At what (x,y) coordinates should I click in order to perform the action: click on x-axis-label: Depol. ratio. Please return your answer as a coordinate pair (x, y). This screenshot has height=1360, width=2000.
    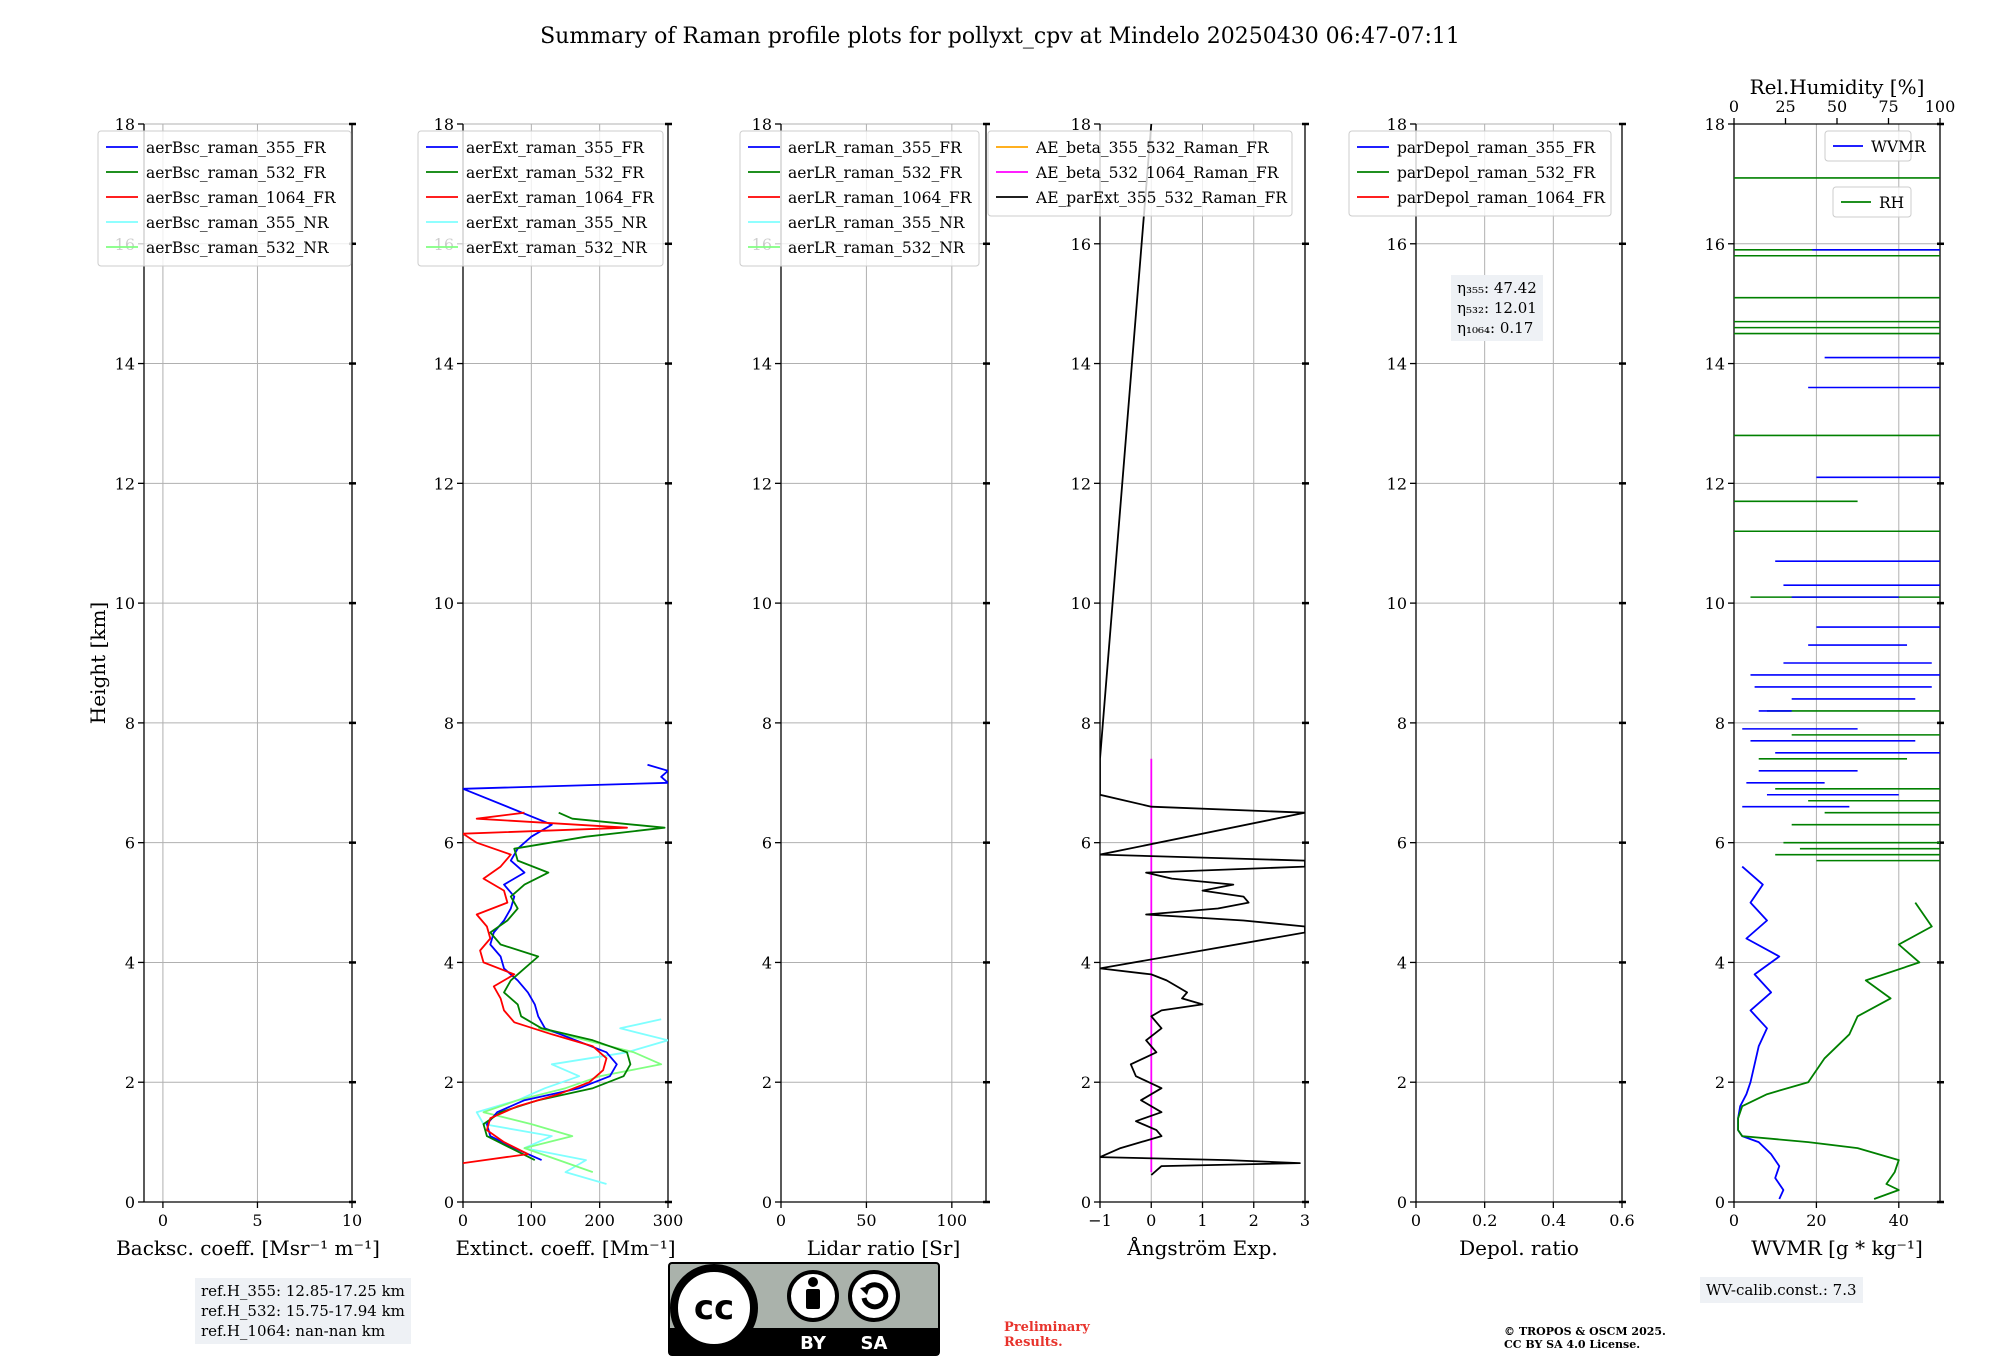
    Looking at the image, I should click on (1519, 1248).